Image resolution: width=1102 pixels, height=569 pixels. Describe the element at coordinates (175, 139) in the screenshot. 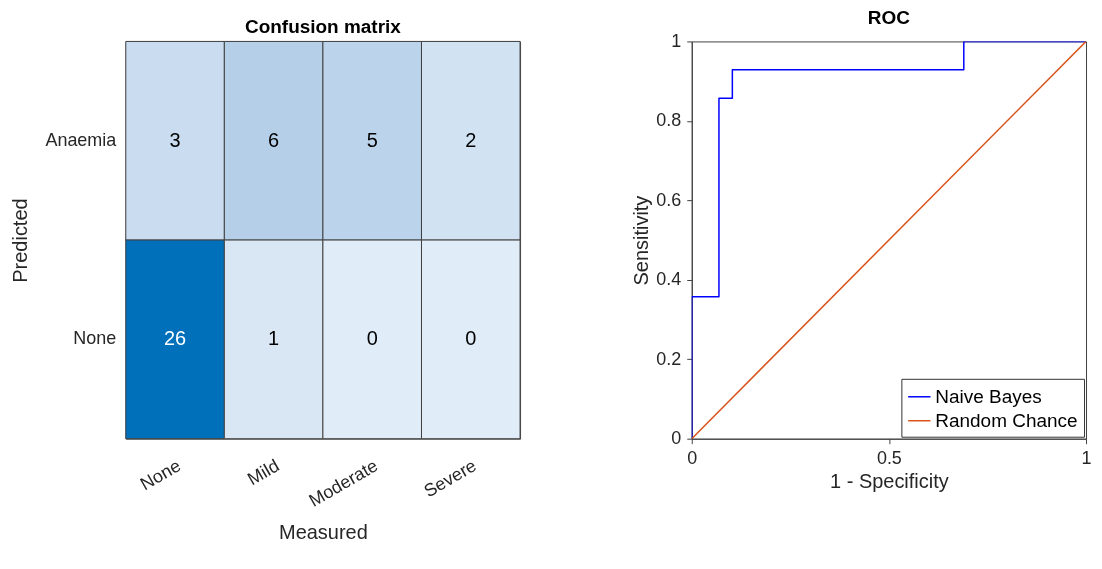

I see `data-label: 3` at that location.